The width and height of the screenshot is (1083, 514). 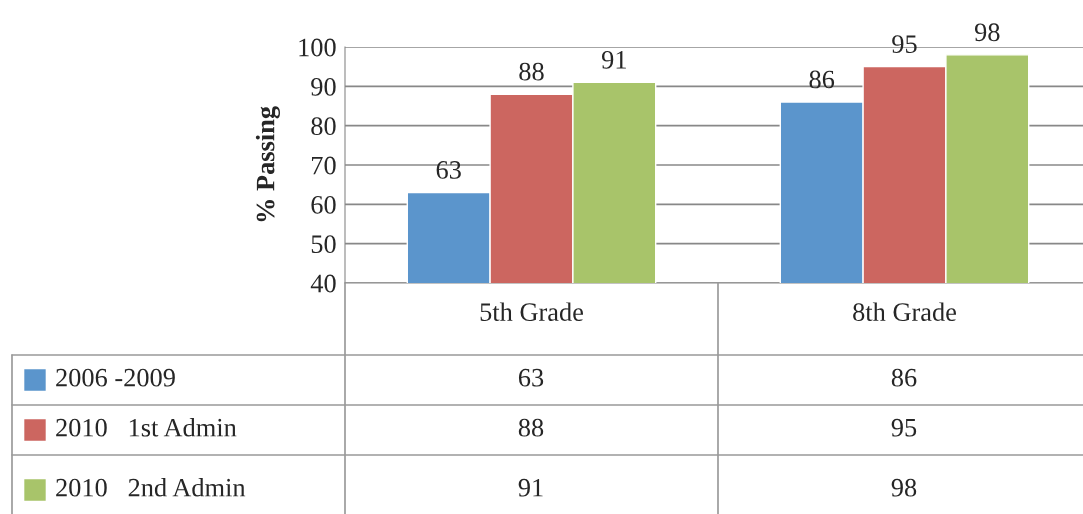 What do you see at coordinates (323, 244) in the screenshot?
I see `y-tick-label: 50` at bounding box center [323, 244].